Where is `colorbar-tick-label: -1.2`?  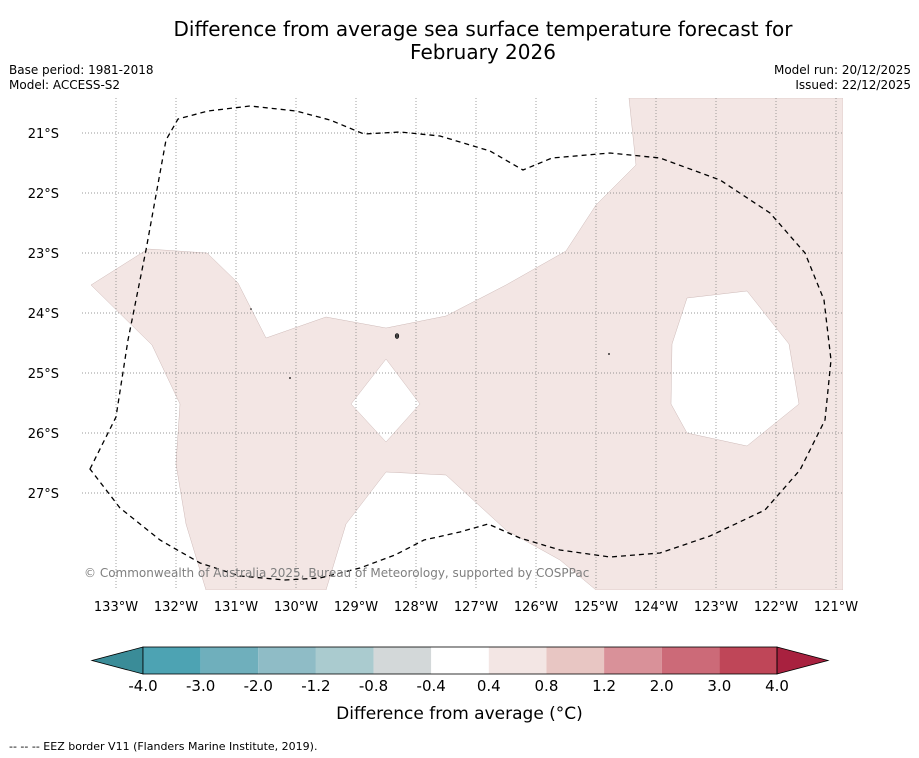
colorbar-tick-label: -1.2 is located at coordinates (315, 686).